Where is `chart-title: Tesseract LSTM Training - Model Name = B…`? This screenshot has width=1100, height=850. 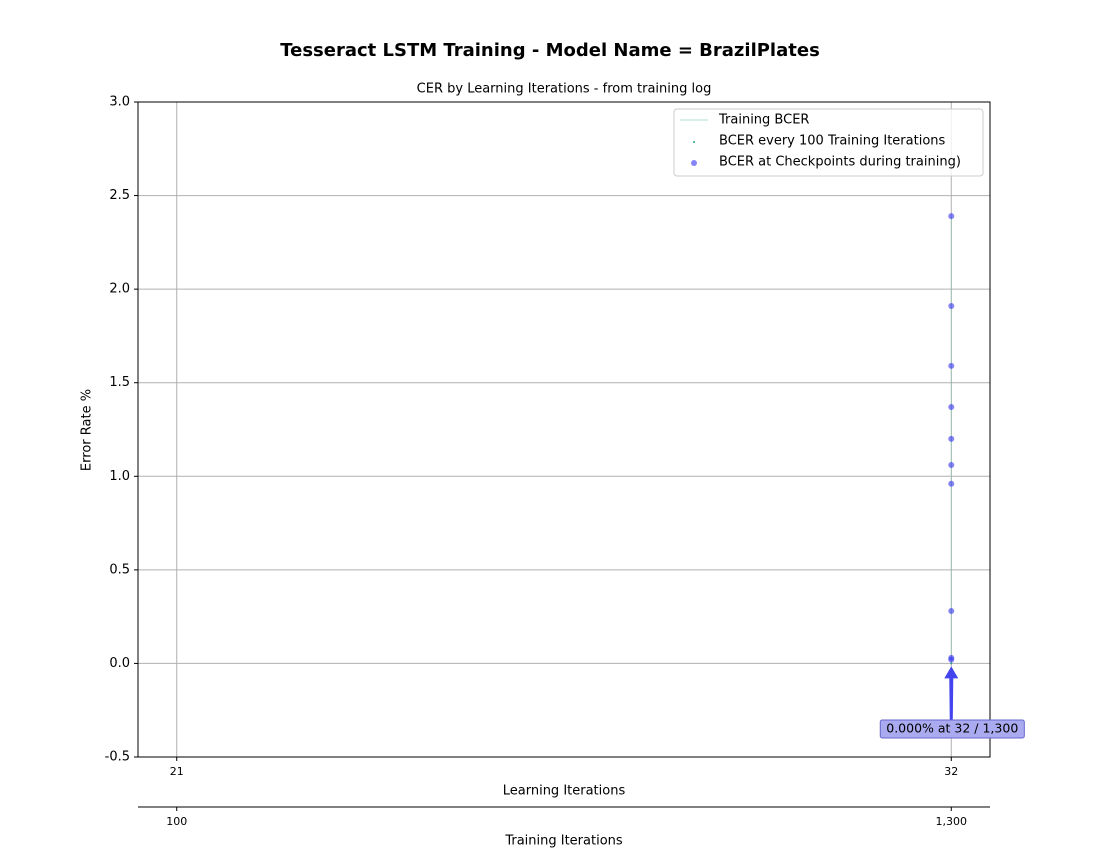 chart-title: Tesseract LSTM Training - Model Name = B… is located at coordinates (550, 50).